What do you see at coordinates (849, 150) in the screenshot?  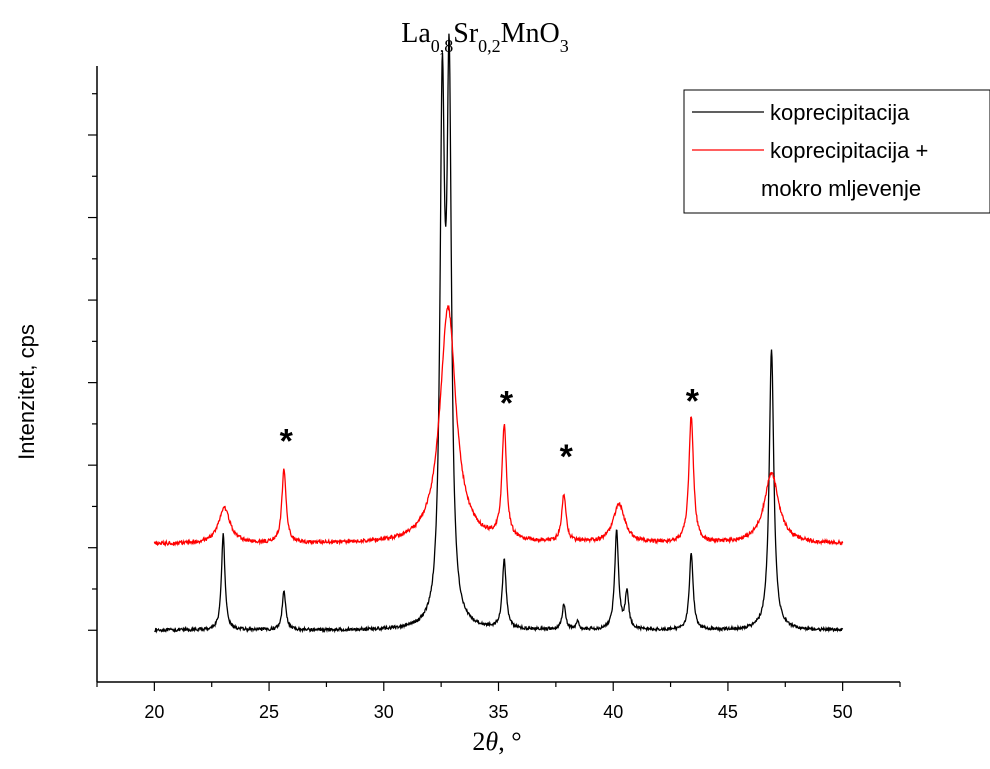 I see `legend-label: koprecipitacija +` at bounding box center [849, 150].